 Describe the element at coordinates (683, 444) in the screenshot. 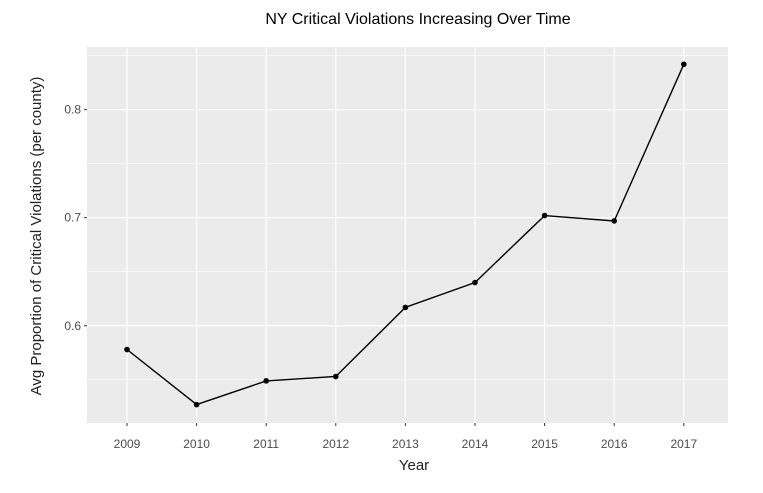

I see `x-tick-label: 2017` at that location.